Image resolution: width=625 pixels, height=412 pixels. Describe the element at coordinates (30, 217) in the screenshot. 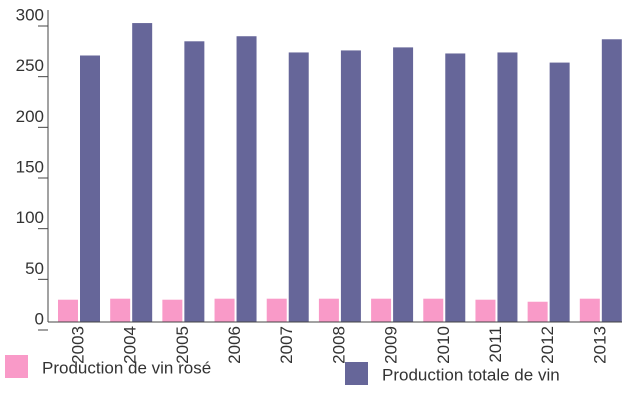

I see `y-tick-label: 100` at that location.